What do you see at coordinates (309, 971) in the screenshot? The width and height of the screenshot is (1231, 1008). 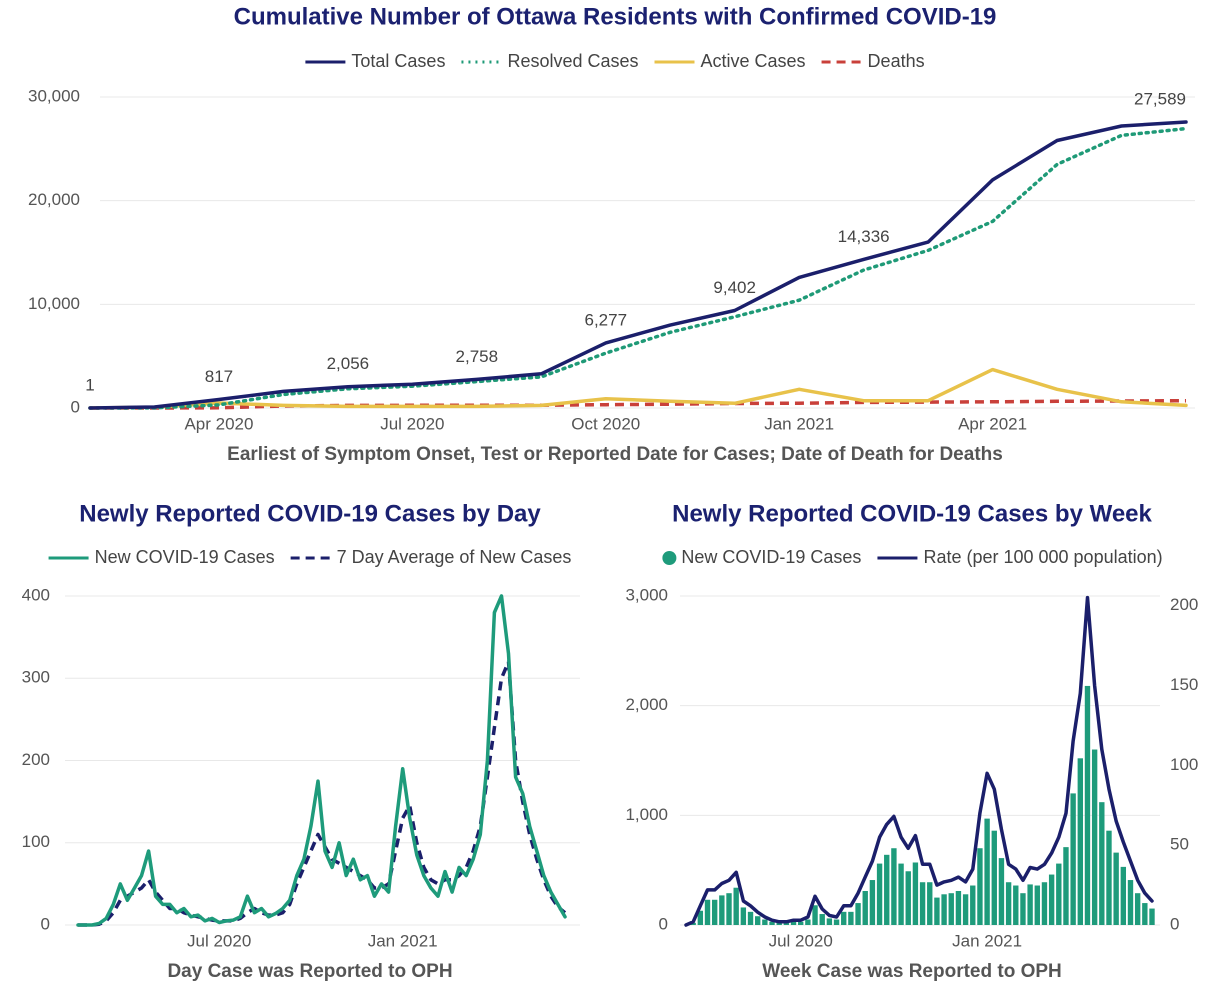 I see `x-axis-title: Day Case was Reported to OPH` at bounding box center [309, 971].